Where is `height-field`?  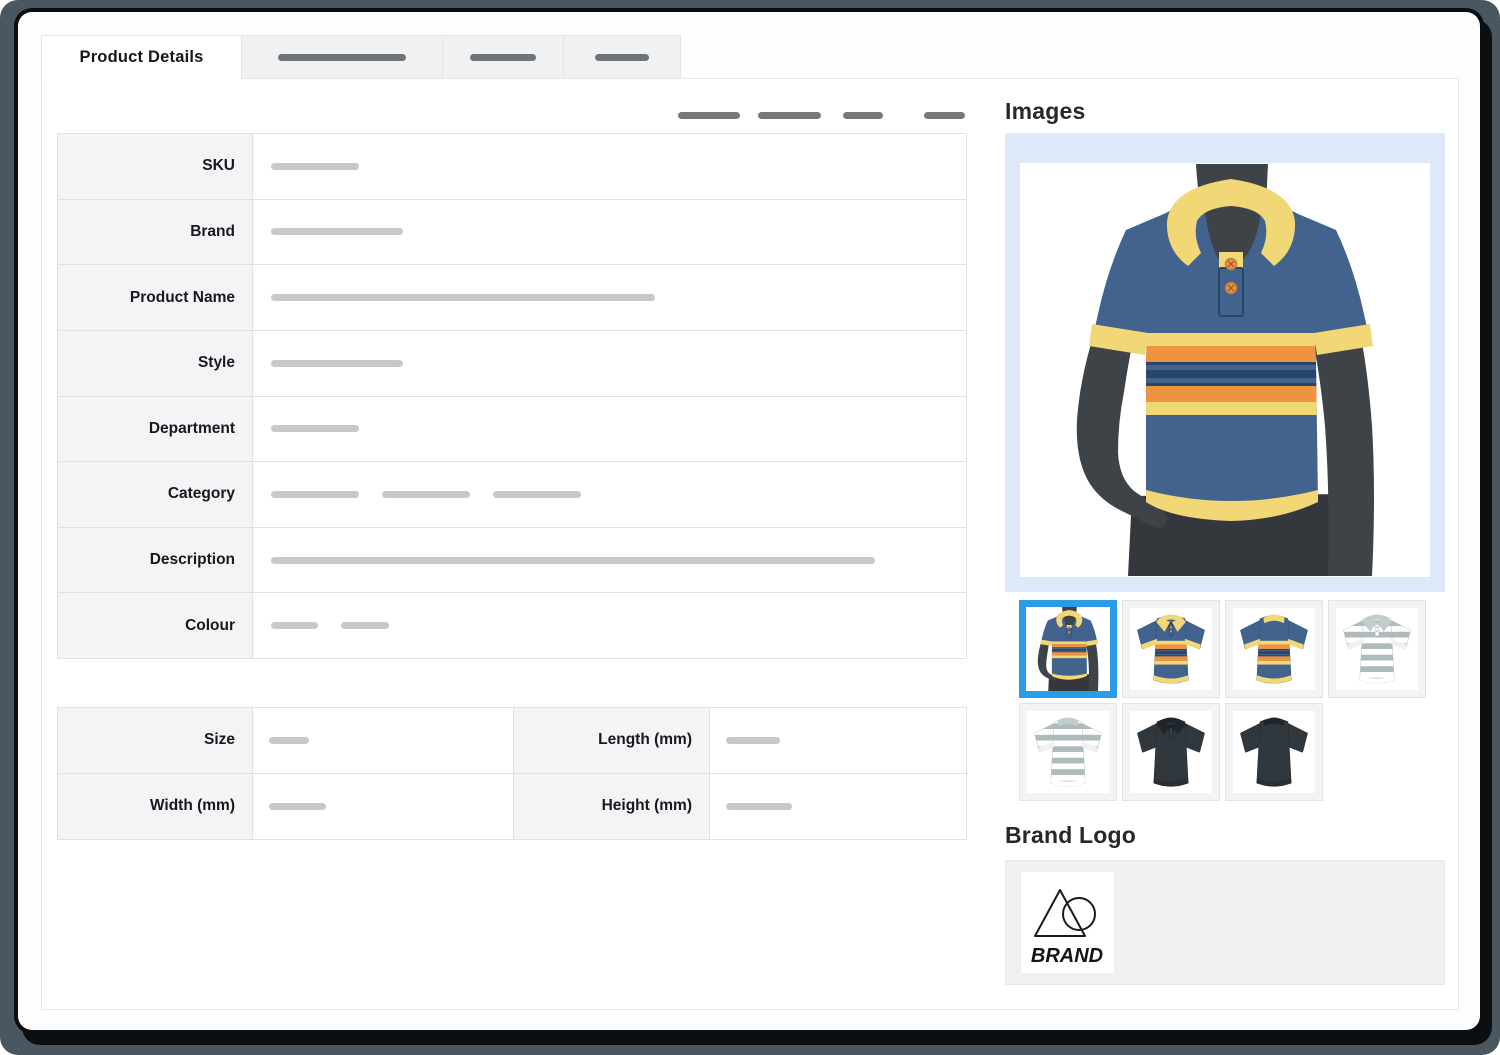 height-field is located at coordinates (839, 807).